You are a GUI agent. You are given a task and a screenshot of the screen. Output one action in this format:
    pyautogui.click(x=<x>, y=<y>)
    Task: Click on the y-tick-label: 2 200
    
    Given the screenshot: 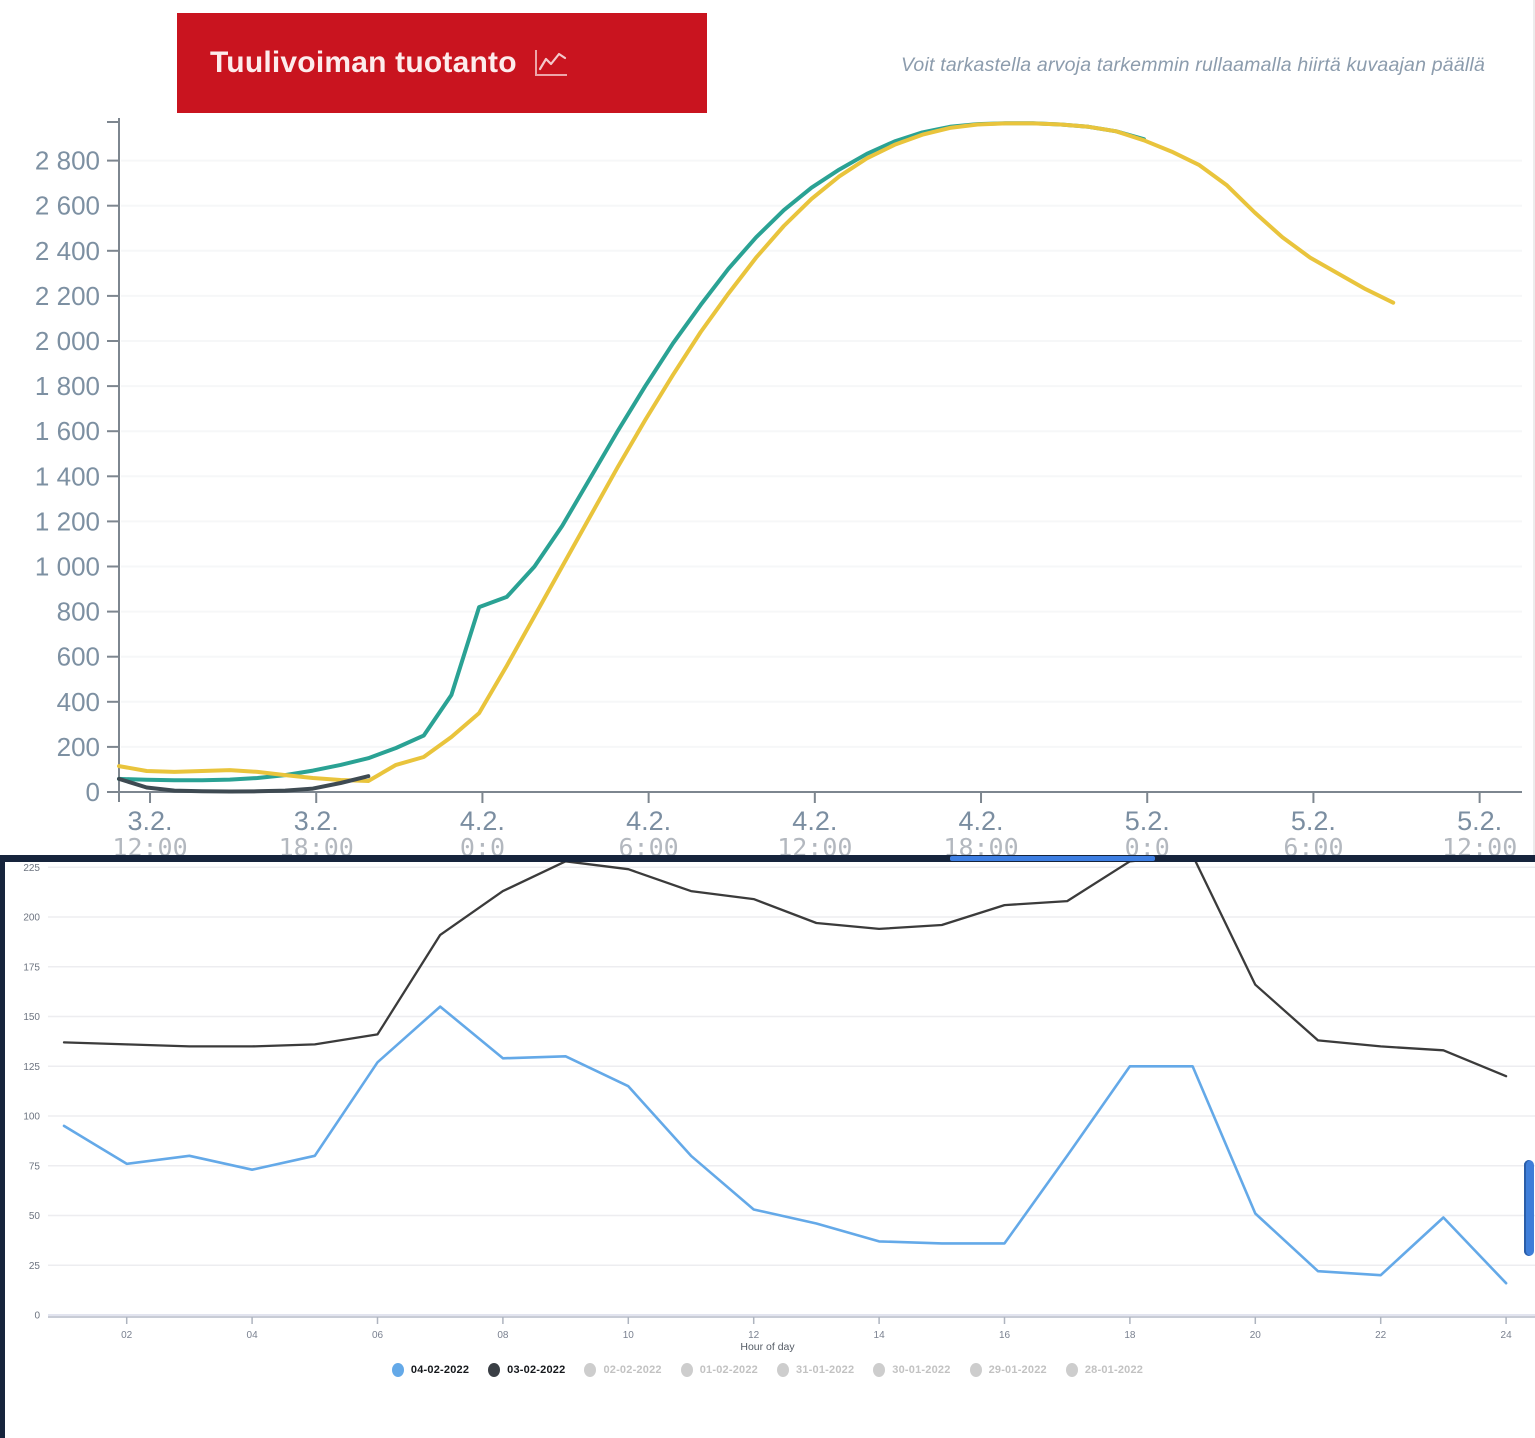 What is the action you would take?
    pyautogui.click(x=67, y=296)
    